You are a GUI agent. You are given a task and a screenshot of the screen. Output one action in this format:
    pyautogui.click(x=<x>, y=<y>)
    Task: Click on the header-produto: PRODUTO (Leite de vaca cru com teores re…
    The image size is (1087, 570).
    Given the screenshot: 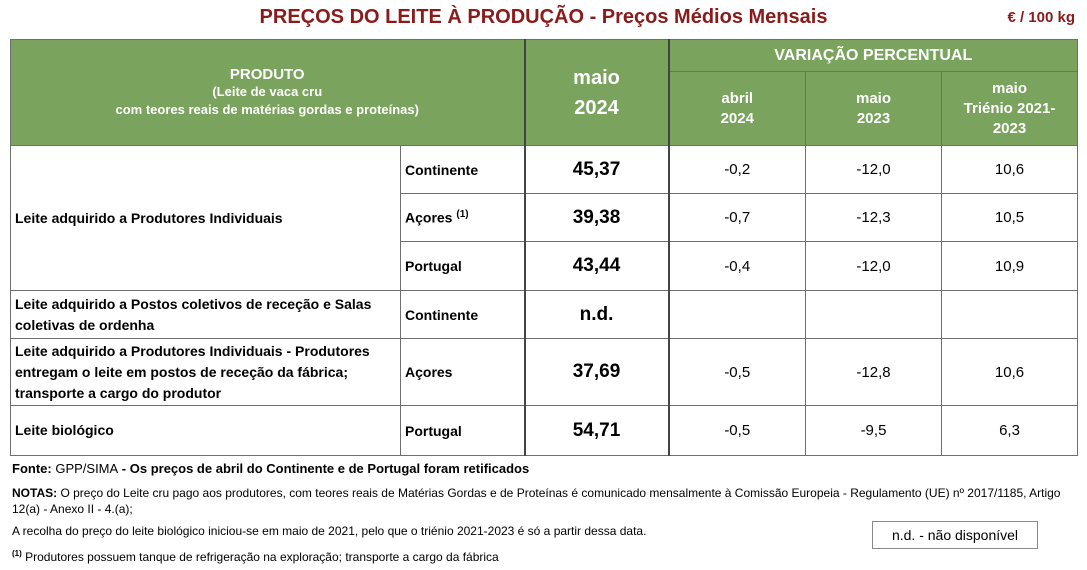 What is the action you would take?
    pyautogui.click(x=267, y=92)
    